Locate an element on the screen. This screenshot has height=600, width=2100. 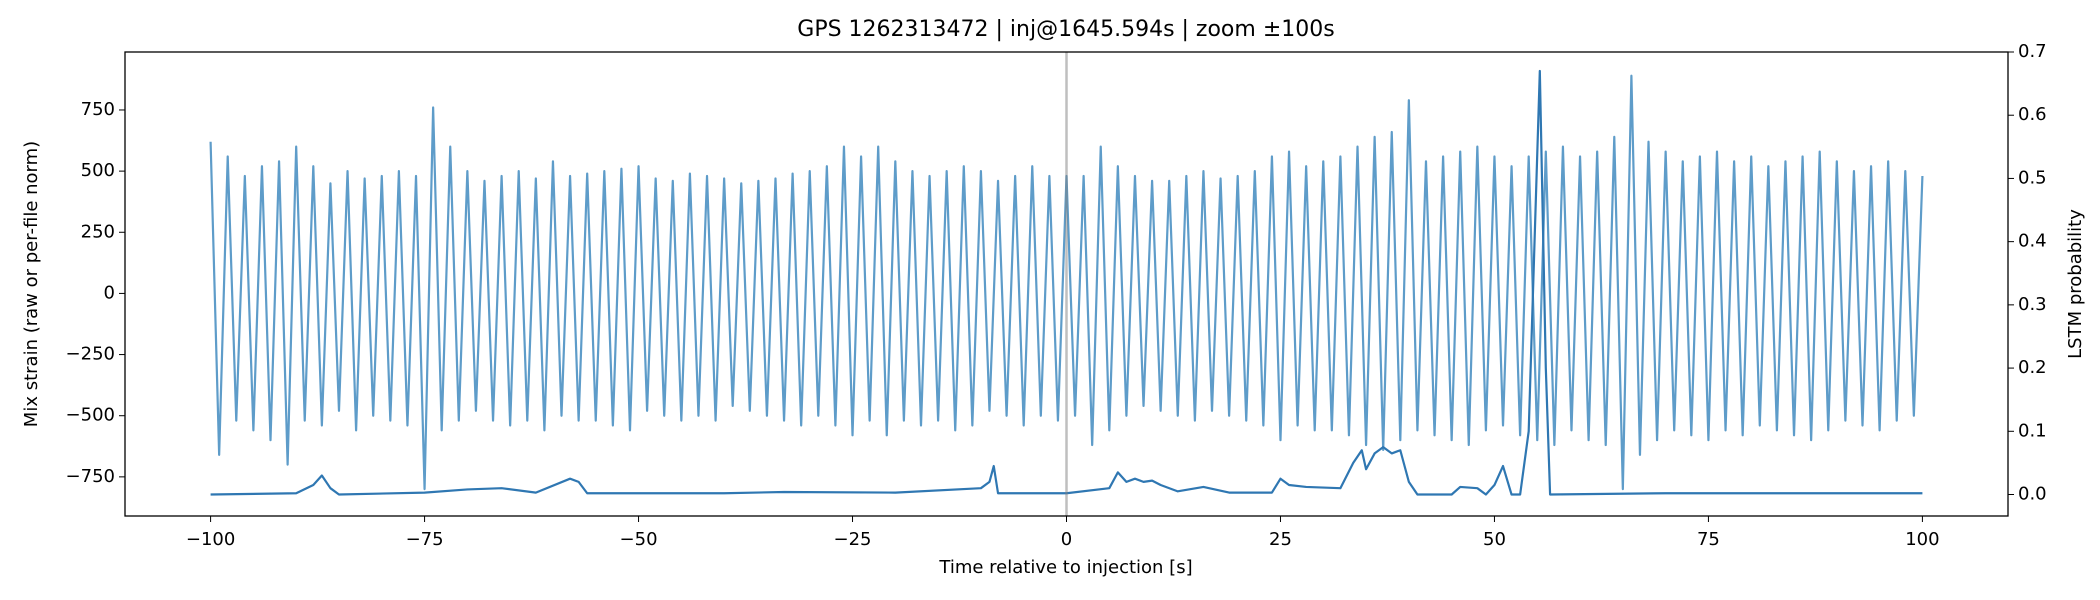
x-tick-label: 75 is located at coordinates (1708, 539).